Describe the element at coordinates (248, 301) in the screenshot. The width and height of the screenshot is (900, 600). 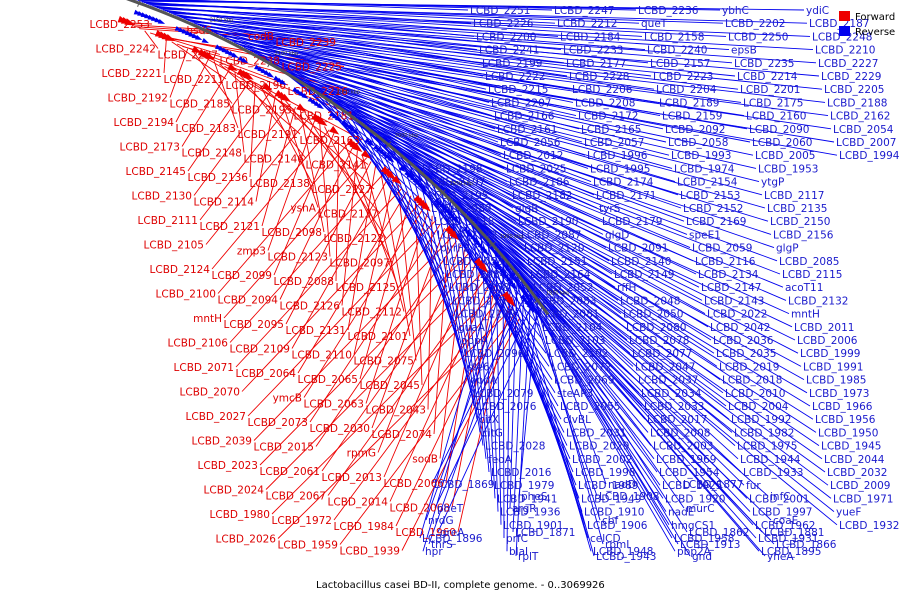
I see `forward-gene-label: LCBD_2094` at that location.